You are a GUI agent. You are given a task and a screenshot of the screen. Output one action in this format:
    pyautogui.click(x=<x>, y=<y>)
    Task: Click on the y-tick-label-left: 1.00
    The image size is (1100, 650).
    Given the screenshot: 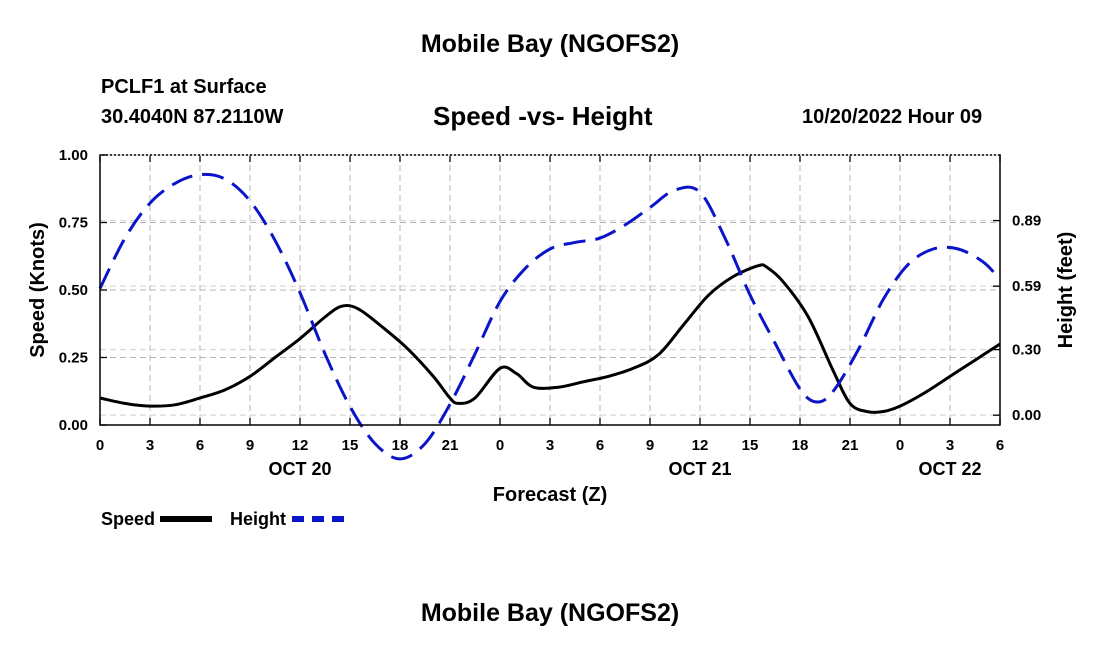 What is the action you would take?
    pyautogui.click(x=73, y=155)
    